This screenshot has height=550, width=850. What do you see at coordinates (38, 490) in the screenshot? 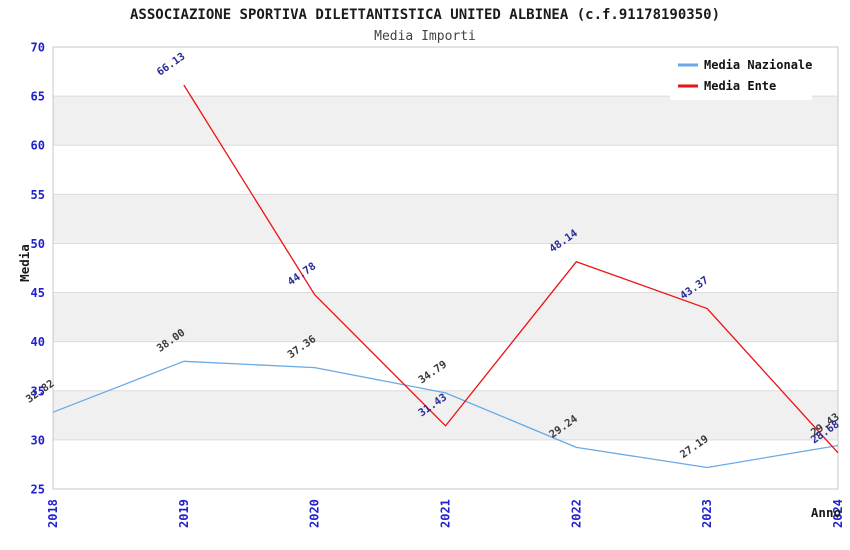
I see `y-tick-label: 25` at bounding box center [38, 490].